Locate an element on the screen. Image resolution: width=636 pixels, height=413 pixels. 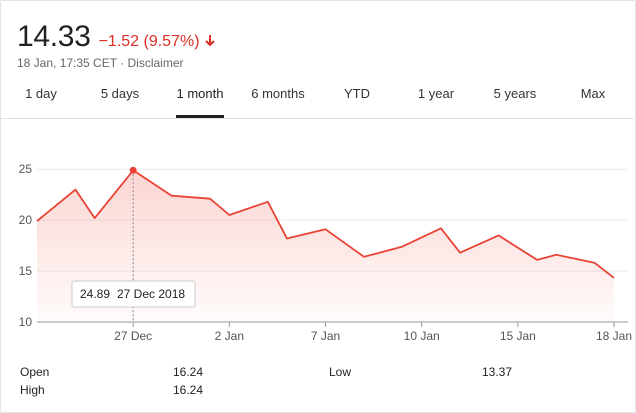
stat-high-value: 16.24 is located at coordinates (188, 390).